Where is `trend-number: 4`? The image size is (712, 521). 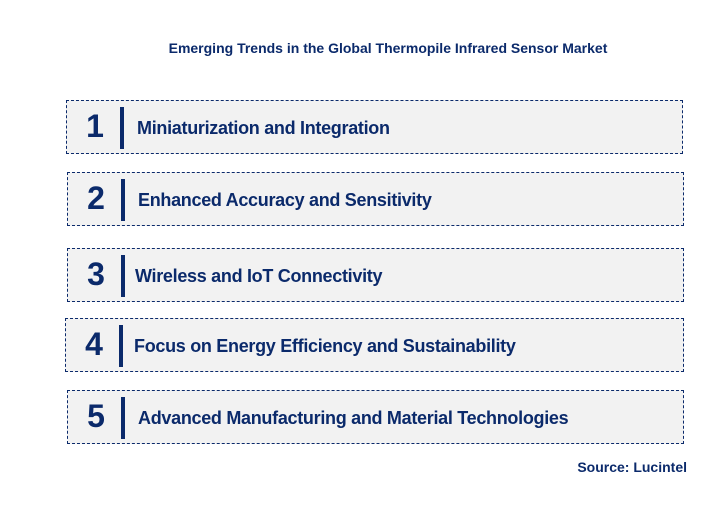 trend-number: 4 is located at coordinates (94, 344).